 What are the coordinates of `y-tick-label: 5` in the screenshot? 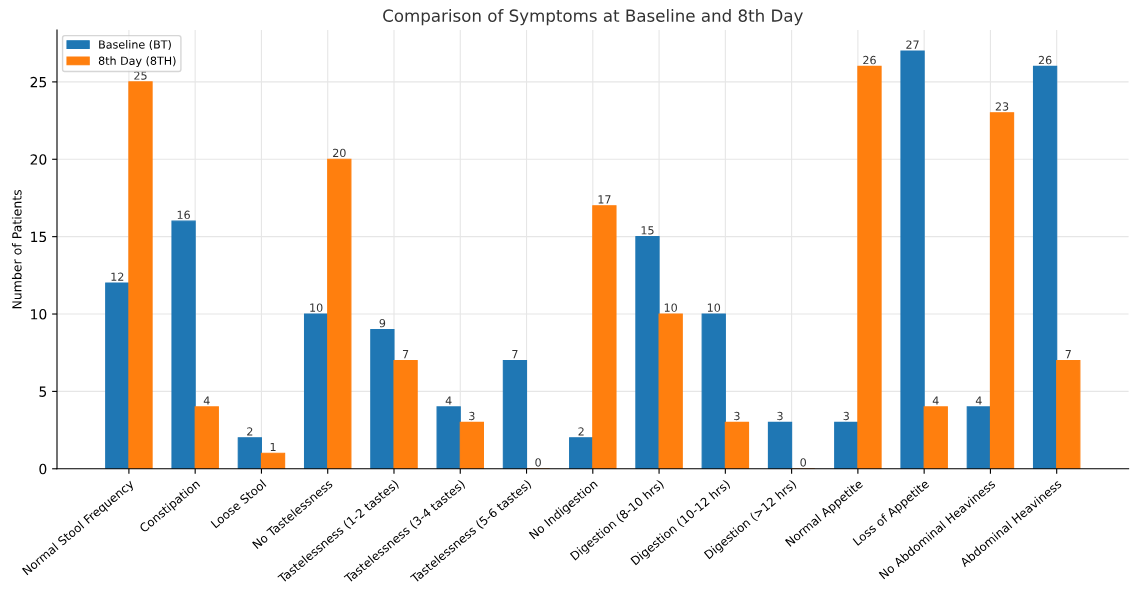 It's located at (43, 391).